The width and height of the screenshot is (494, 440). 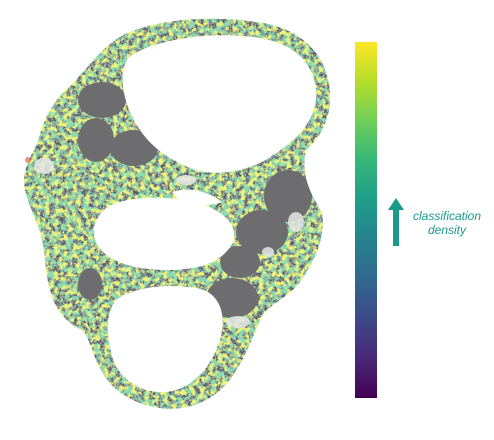 I want to click on colorbar-annotation: classification density, so click(x=447, y=223).